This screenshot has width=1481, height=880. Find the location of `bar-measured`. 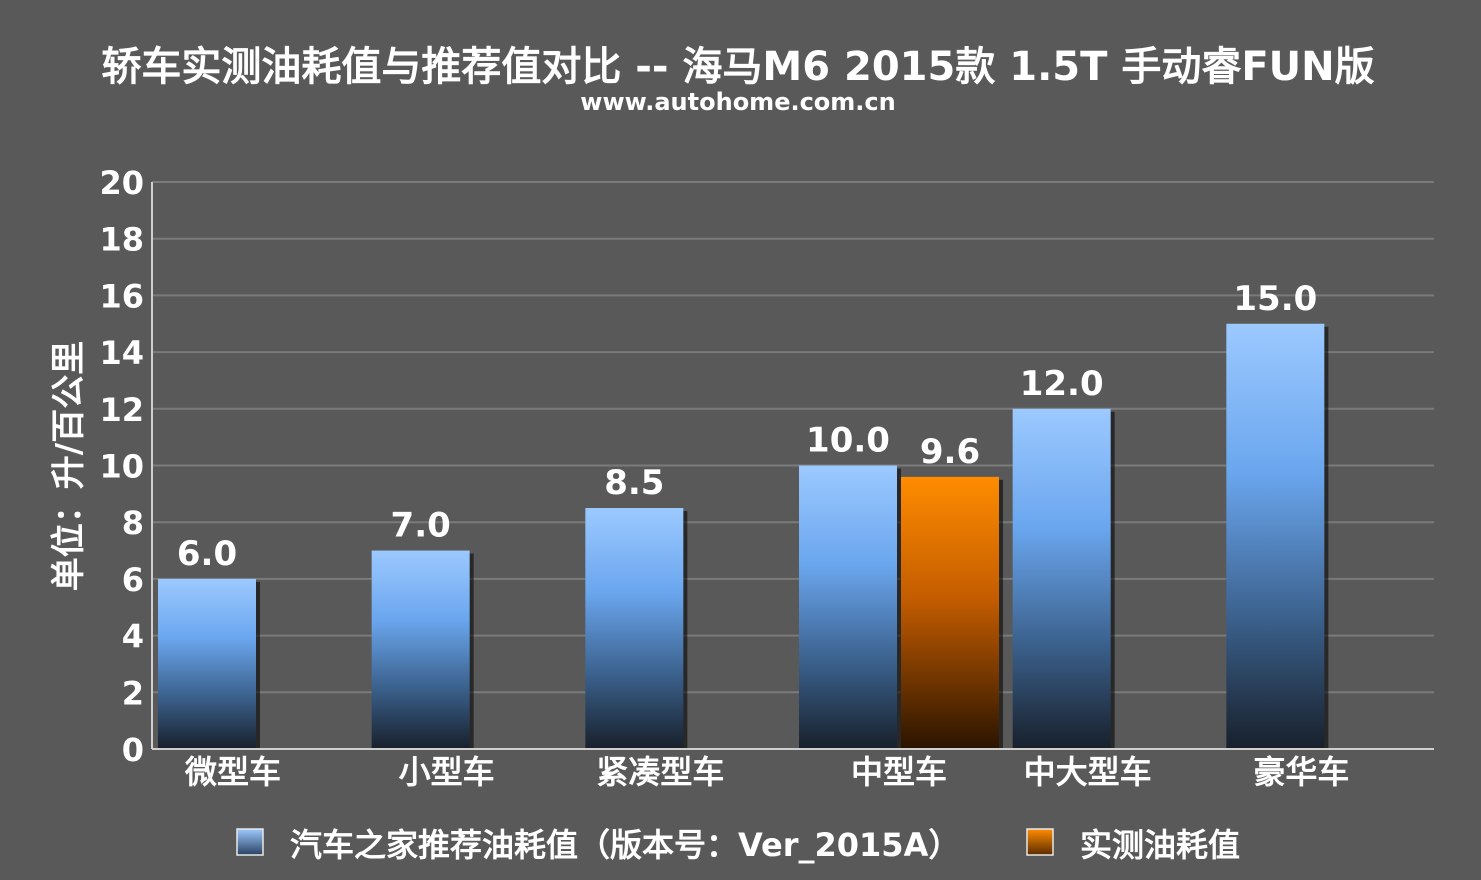

bar-measured is located at coordinates (950, 612).